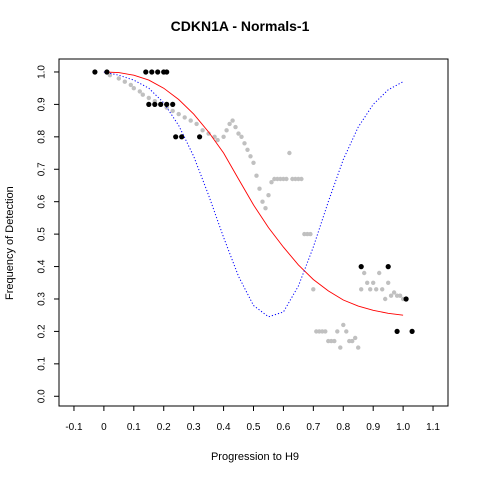 This screenshot has height=480, width=480. I want to click on y-tick-label: 0.8, so click(42, 136).